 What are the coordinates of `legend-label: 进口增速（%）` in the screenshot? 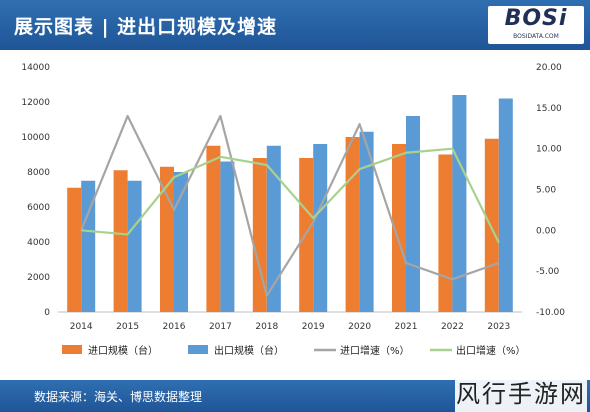 It's located at (375, 350).